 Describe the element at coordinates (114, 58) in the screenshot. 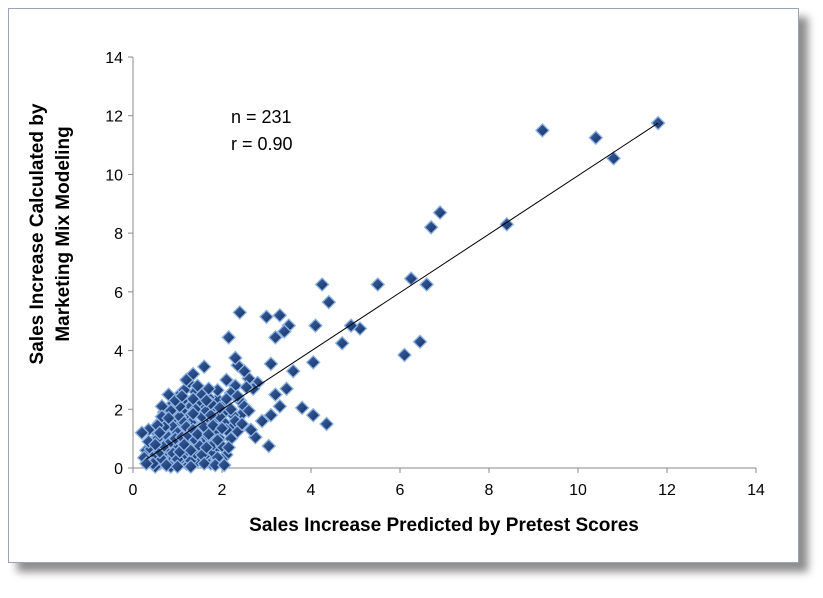

I see `y-tick-label: 14` at that location.